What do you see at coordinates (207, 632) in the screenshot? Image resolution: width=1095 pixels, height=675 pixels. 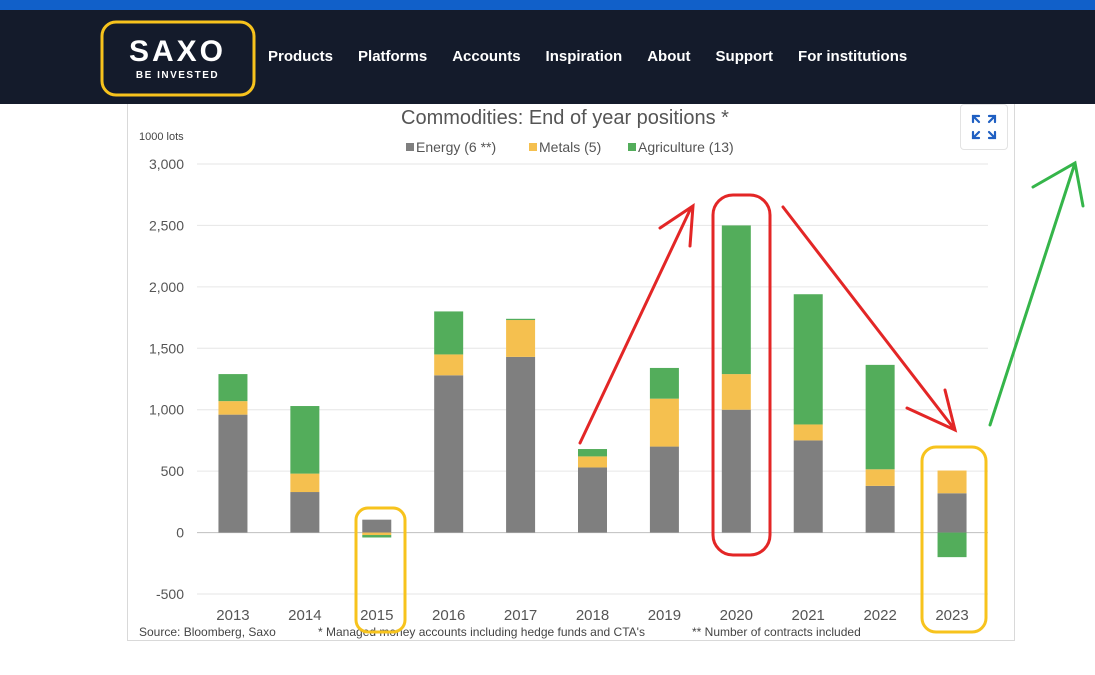 I see `source-note: Source: Bloomberg, Saxo` at bounding box center [207, 632].